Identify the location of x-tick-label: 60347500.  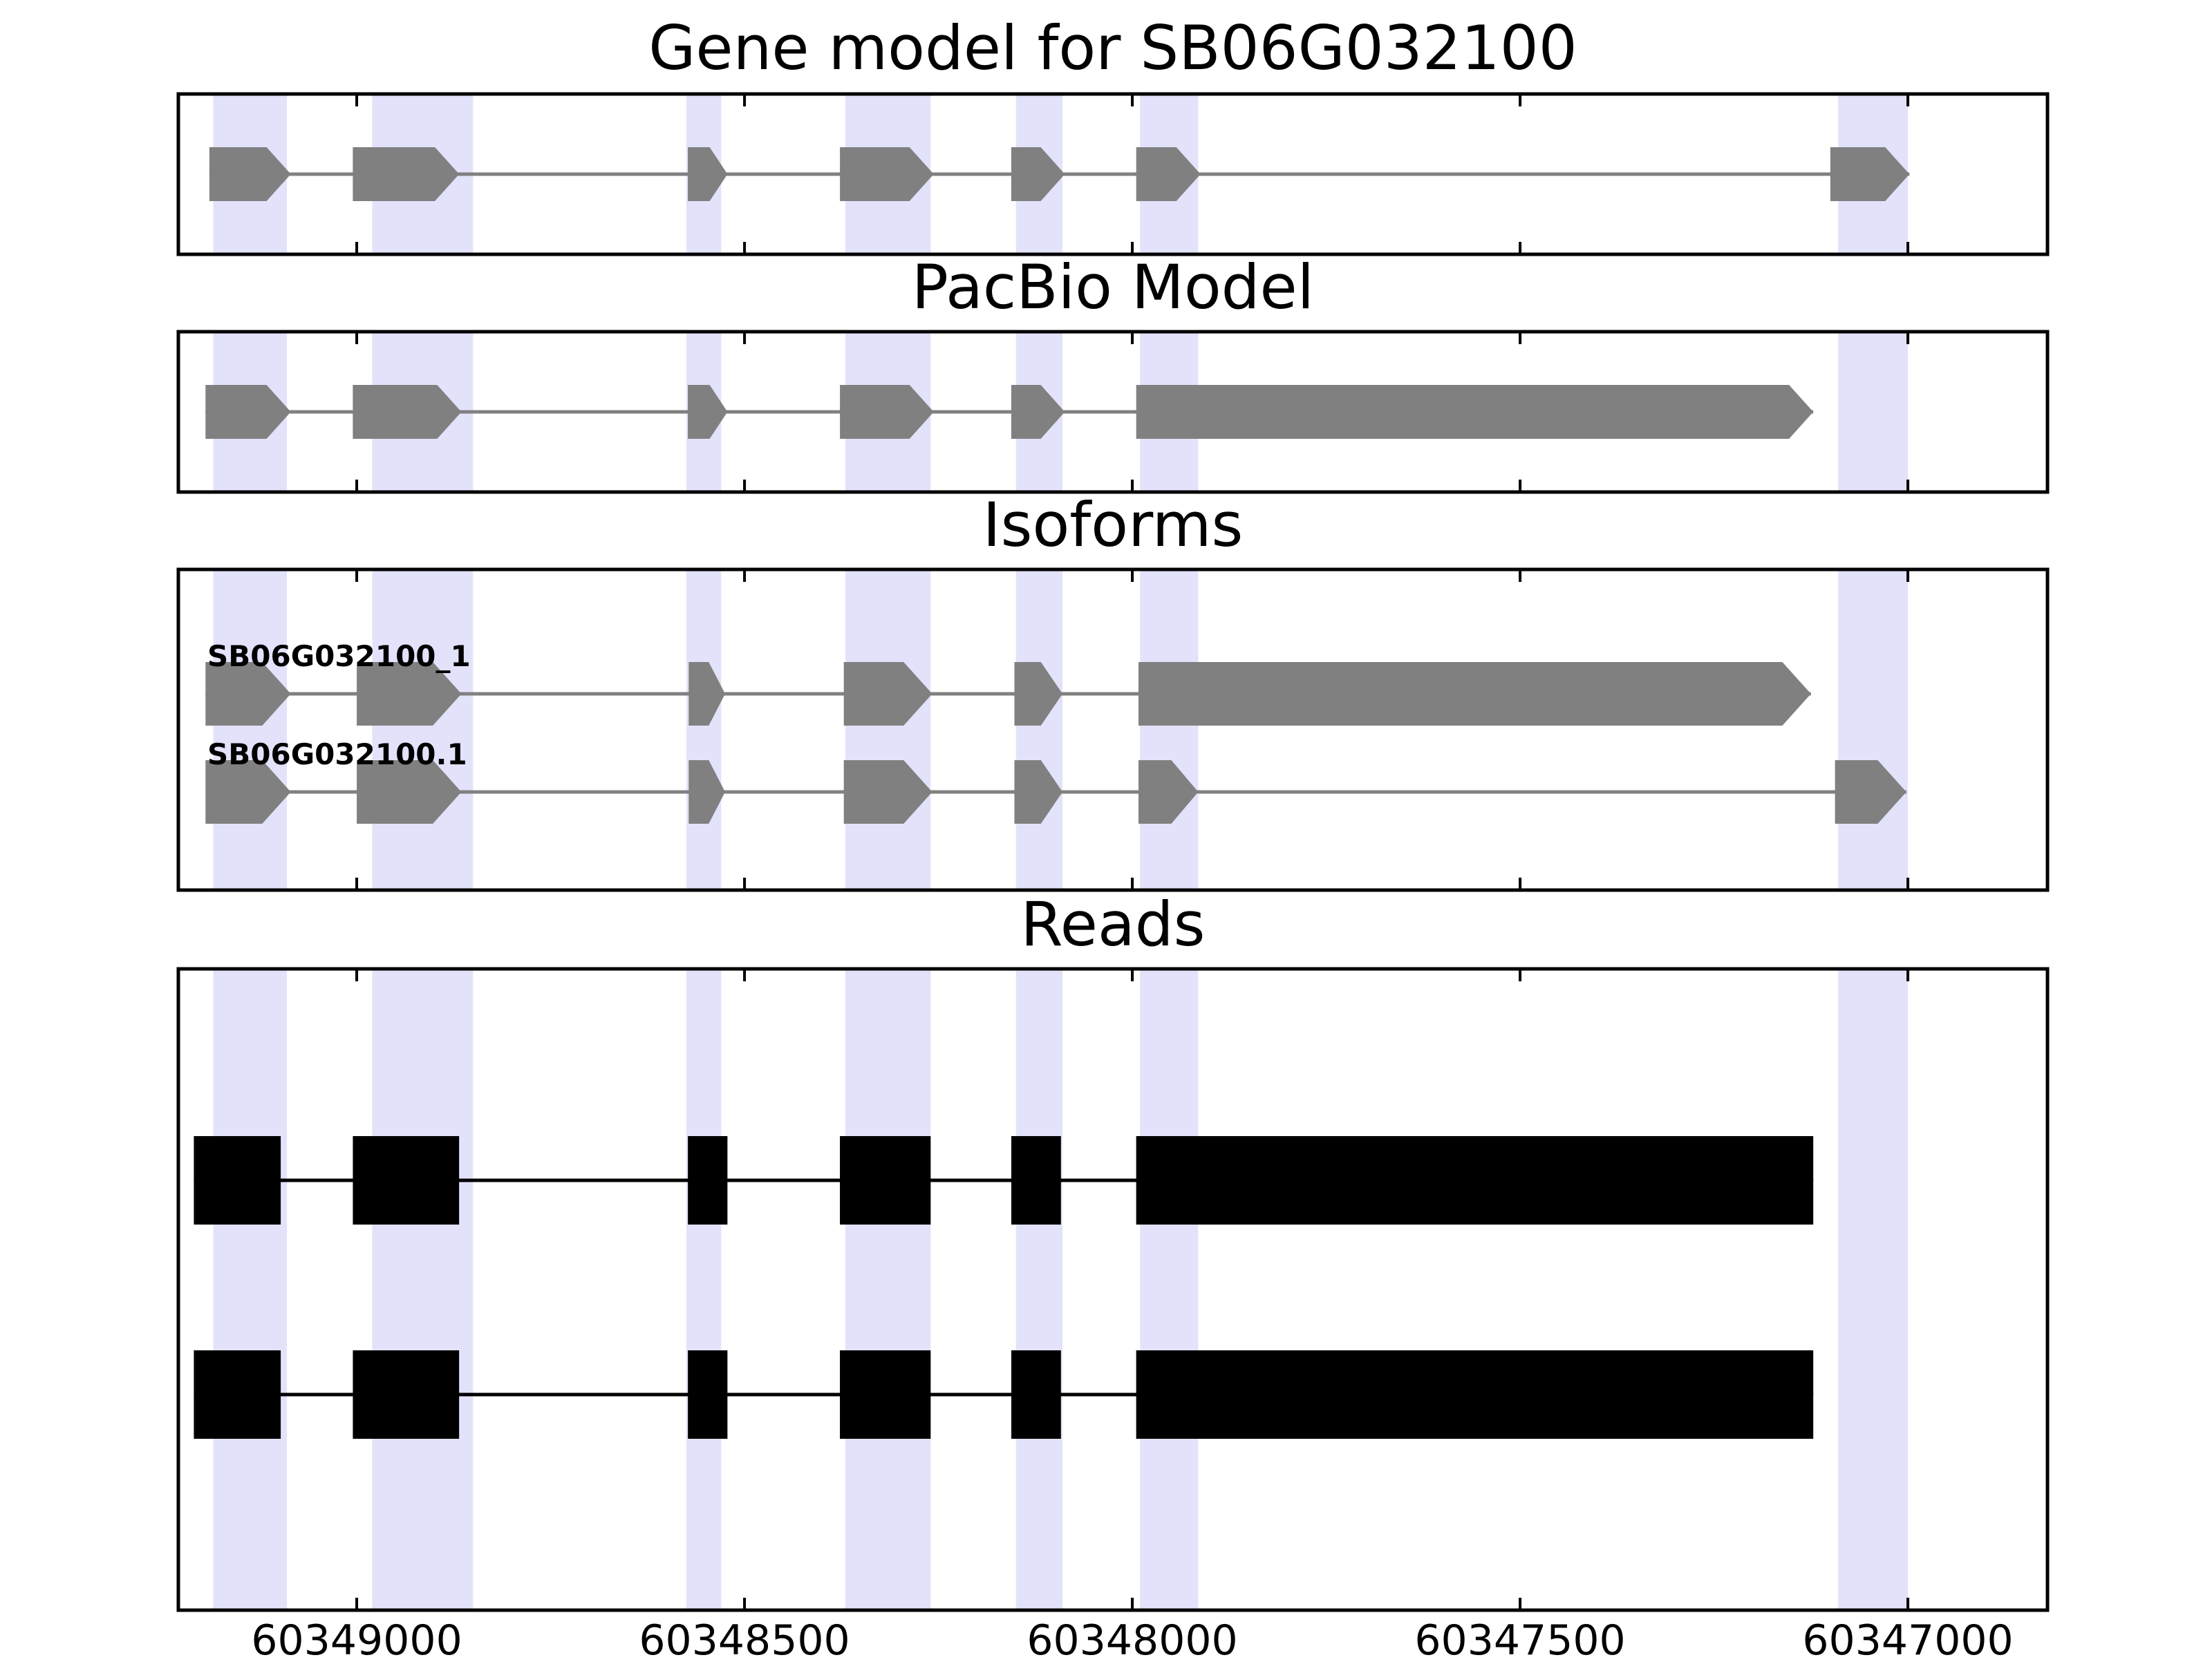
(1520, 1638).